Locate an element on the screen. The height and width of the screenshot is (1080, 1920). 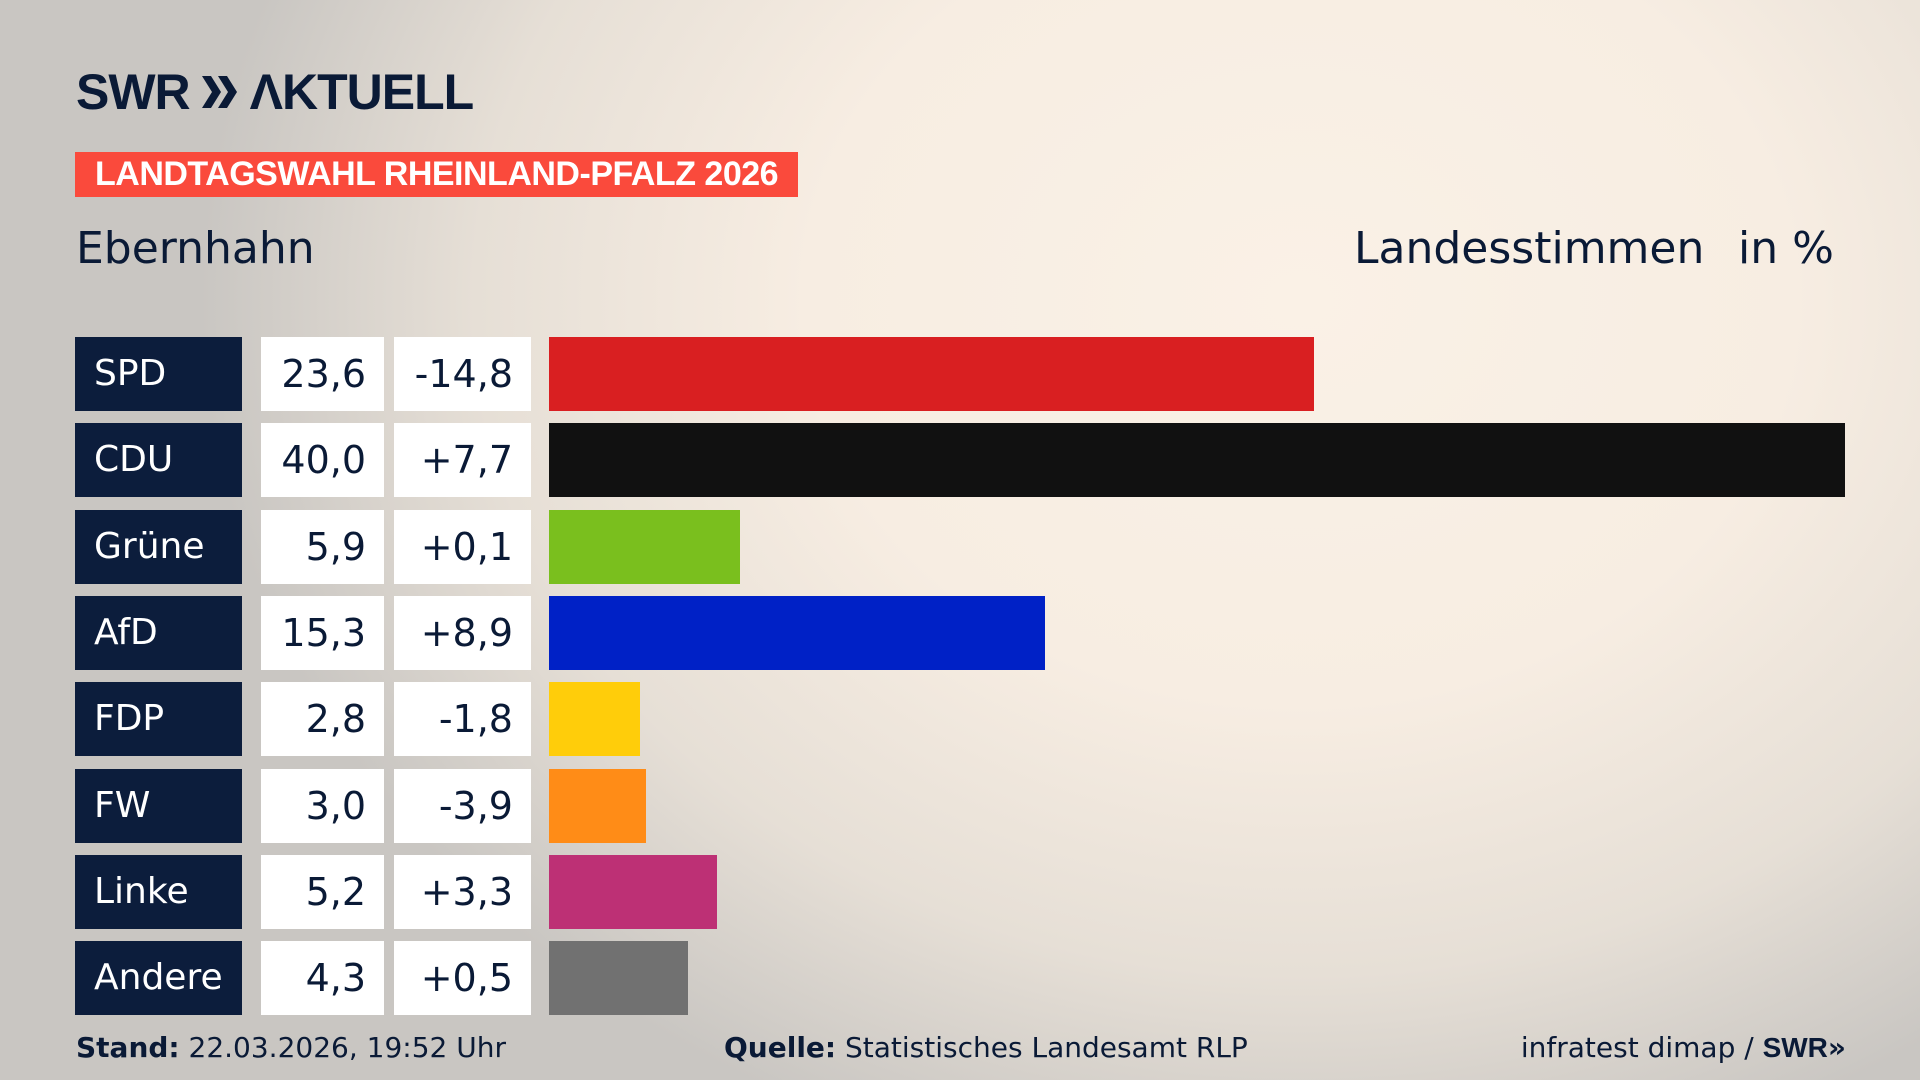
party-row: Andere 4,3 +0,5 is located at coordinates (975, 978).